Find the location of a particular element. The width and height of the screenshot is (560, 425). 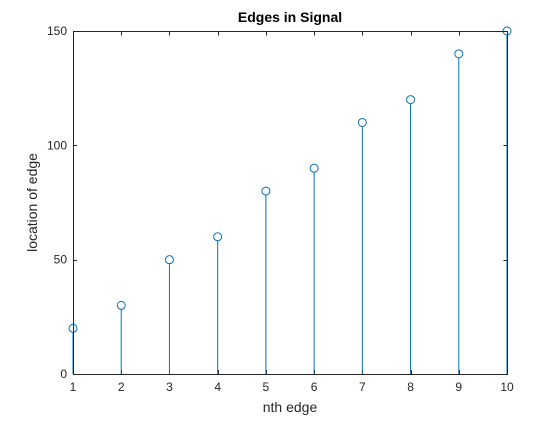

x-tick-label: 6 is located at coordinates (314, 387).